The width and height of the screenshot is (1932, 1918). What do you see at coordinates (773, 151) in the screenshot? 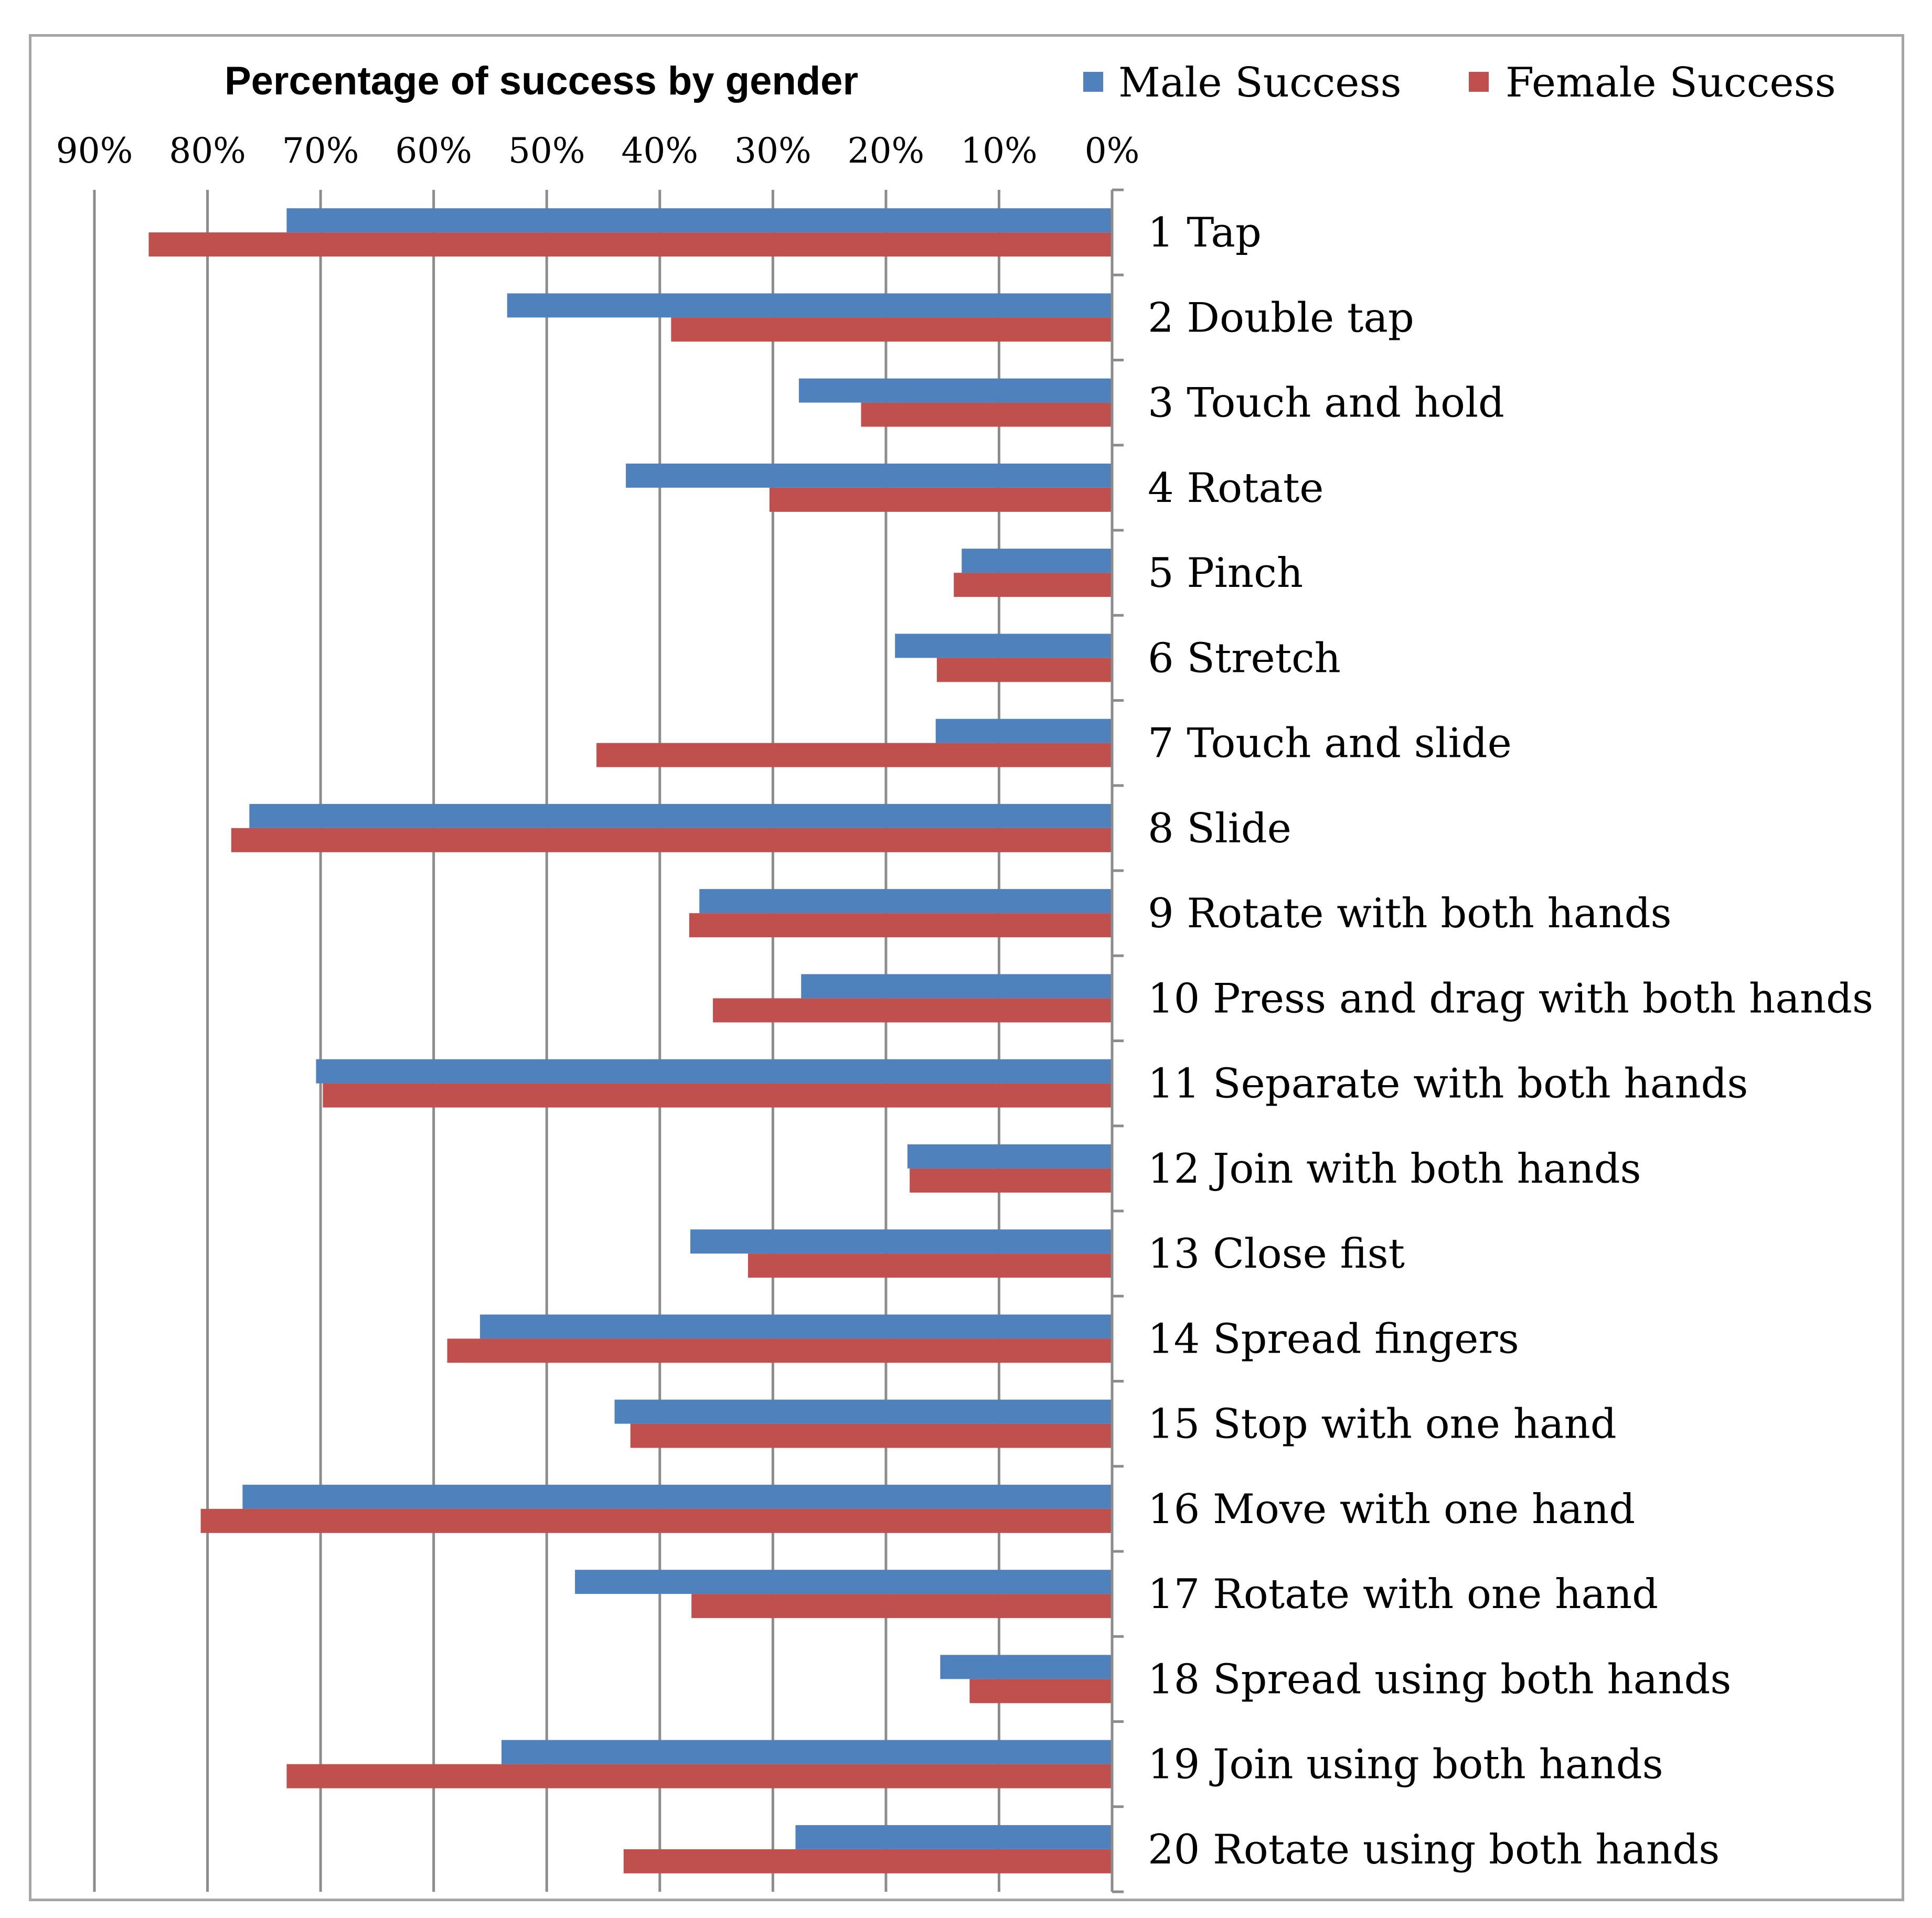
I see `x-tick-label: 30%` at bounding box center [773, 151].